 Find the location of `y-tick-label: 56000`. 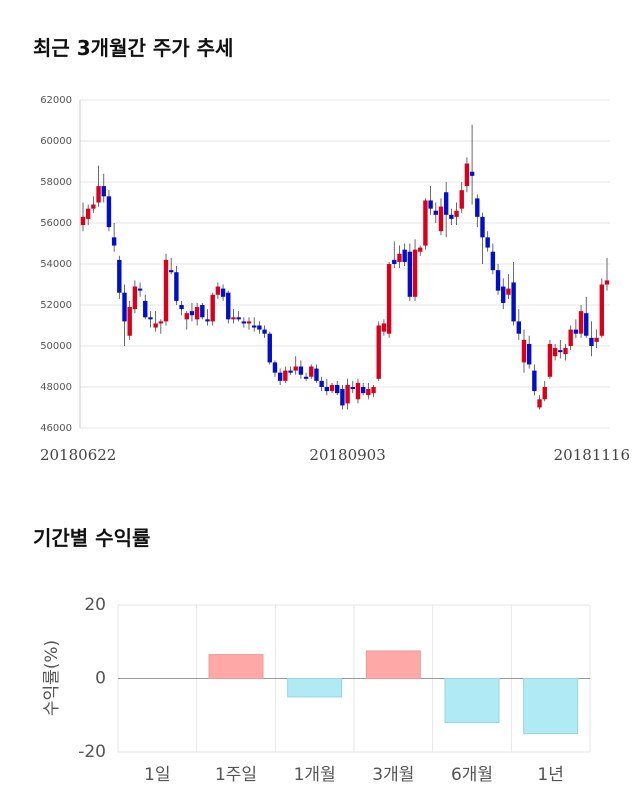

y-tick-label: 56000 is located at coordinates (56, 223).